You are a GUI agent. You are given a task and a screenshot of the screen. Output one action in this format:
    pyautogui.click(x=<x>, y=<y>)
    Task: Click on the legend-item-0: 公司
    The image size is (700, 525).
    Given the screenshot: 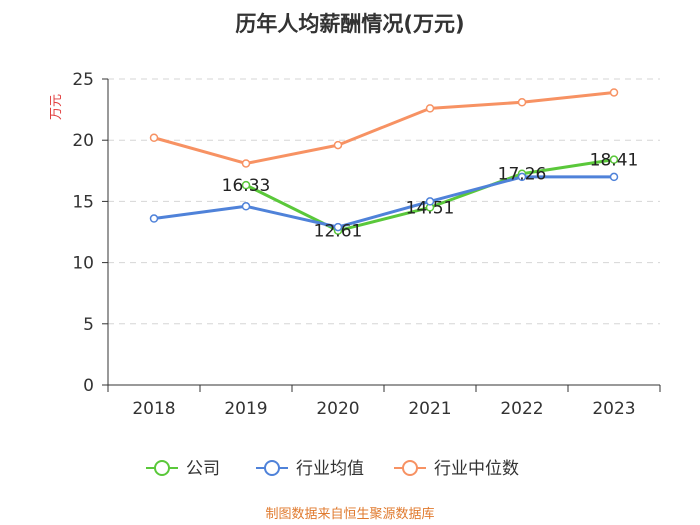 What is the action you would take?
    pyautogui.click(x=183, y=469)
    